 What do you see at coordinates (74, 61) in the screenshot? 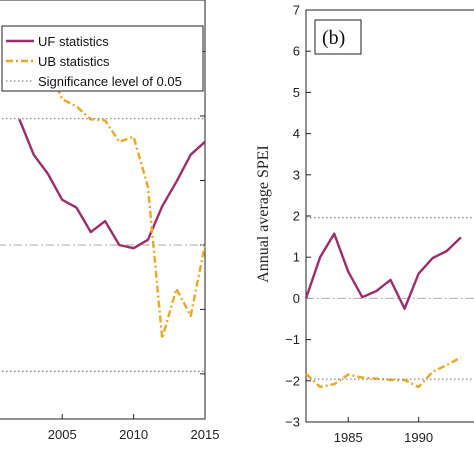
I see `legend-ub-label: UB statistics` at bounding box center [74, 61].